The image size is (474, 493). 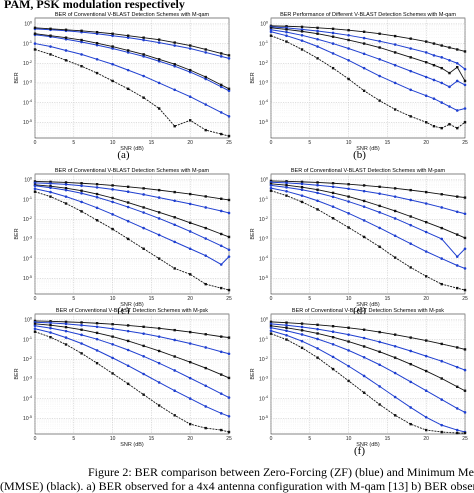 What do you see at coordinates (27, 278) in the screenshot?
I see `y-tick-label: 10⁻⁵` at bounding box center [27, 278].